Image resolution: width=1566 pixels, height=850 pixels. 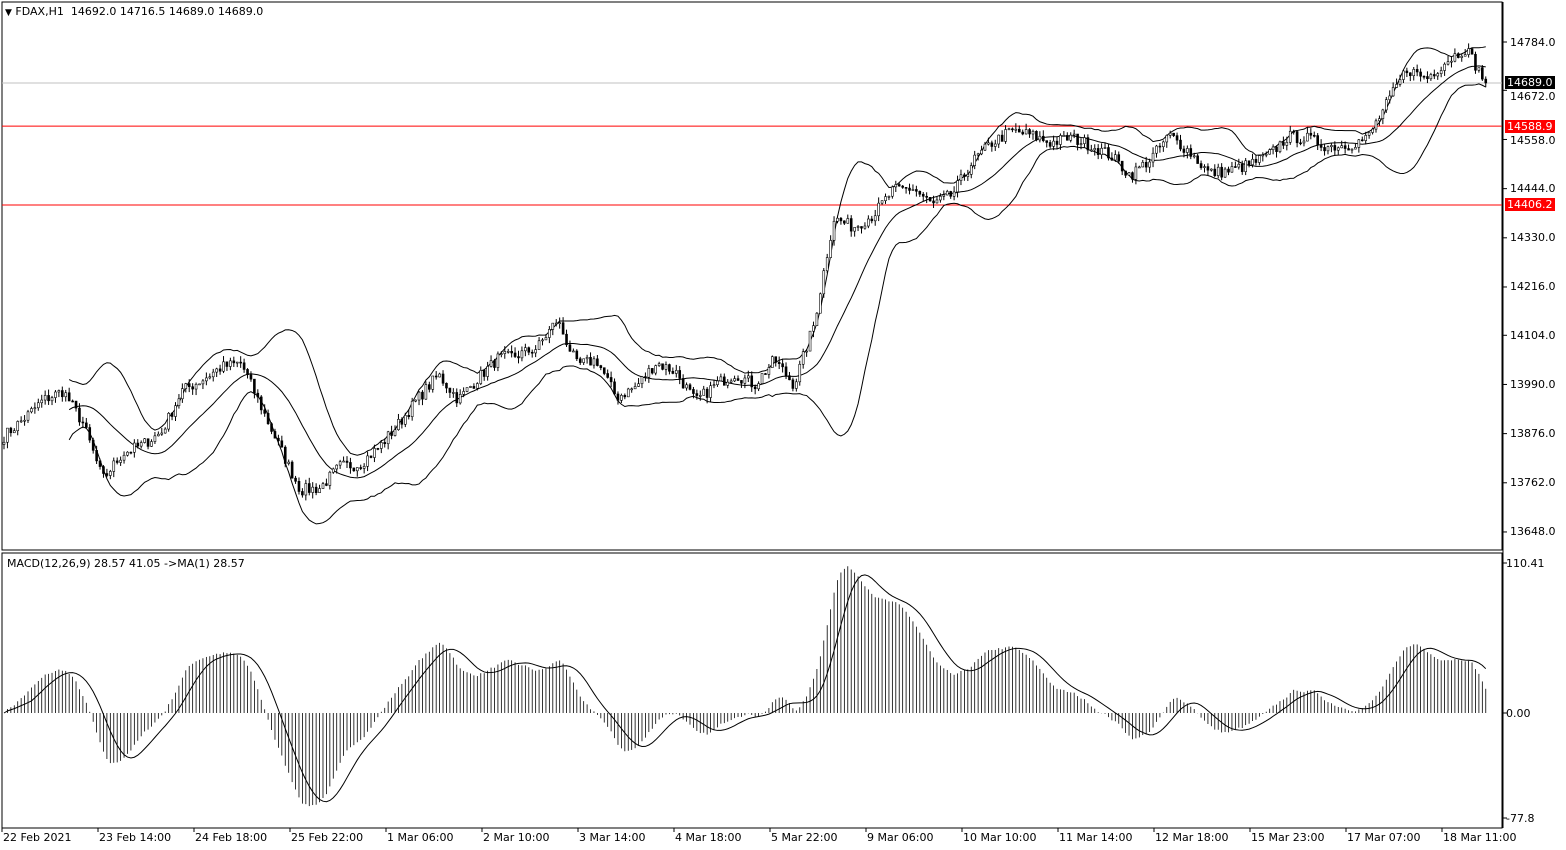 What do you see at coordinates (8, 13) in the screenshot?
I see `collapse-triangle-icon: ▼` at bounding box center [8, 13].